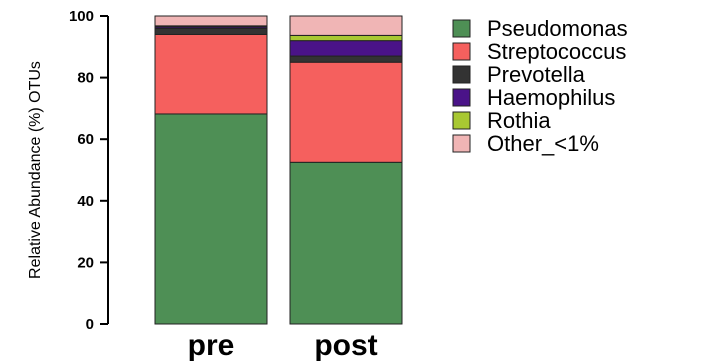 Image resolution: width=727 pixels, height=363 pixels. I want to click on legend-label: Haemophilus, so click(551, 97).